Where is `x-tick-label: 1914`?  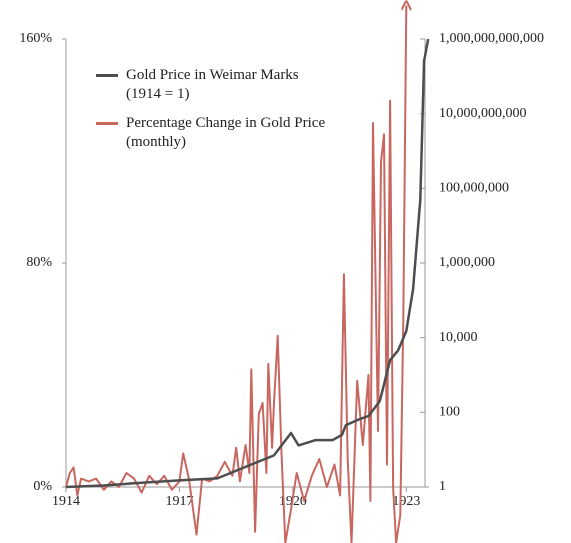
x-tick-label: 1914 is located at coordinates (66, 501).